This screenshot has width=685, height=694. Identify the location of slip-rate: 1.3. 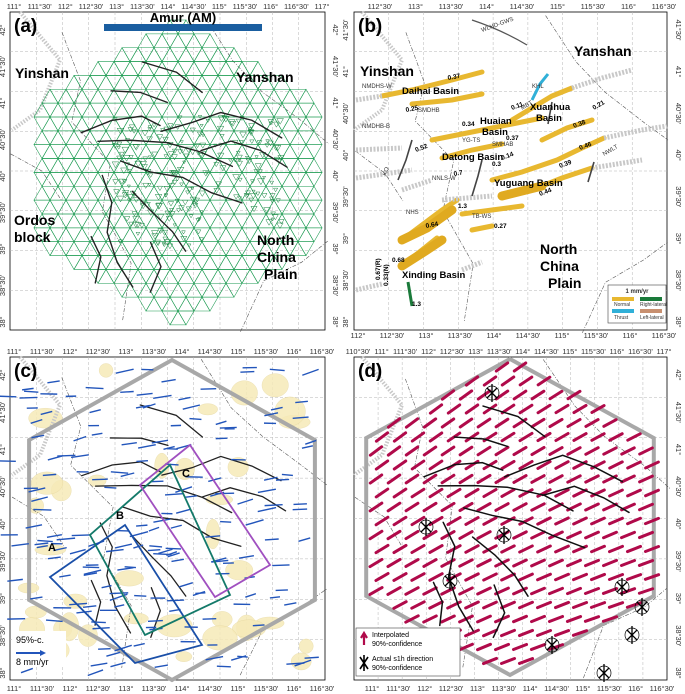
(462, 206).